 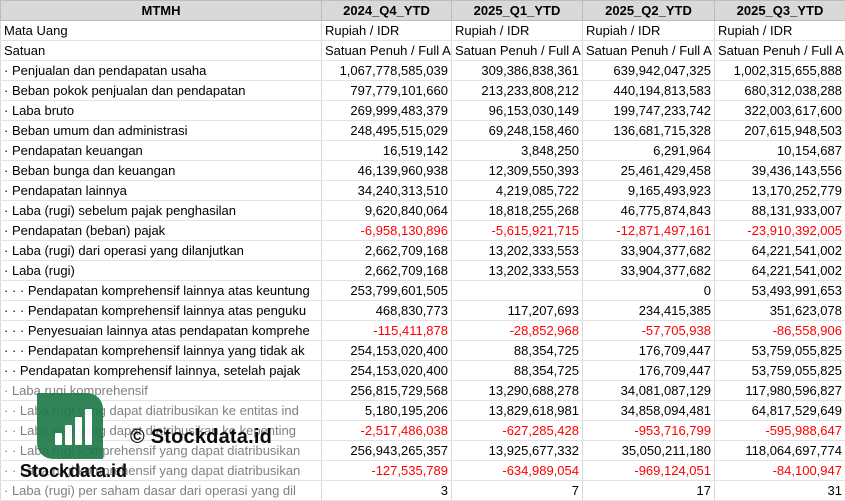 I want to click on cell: 13,170,252,779, so click(x=779, y=190).